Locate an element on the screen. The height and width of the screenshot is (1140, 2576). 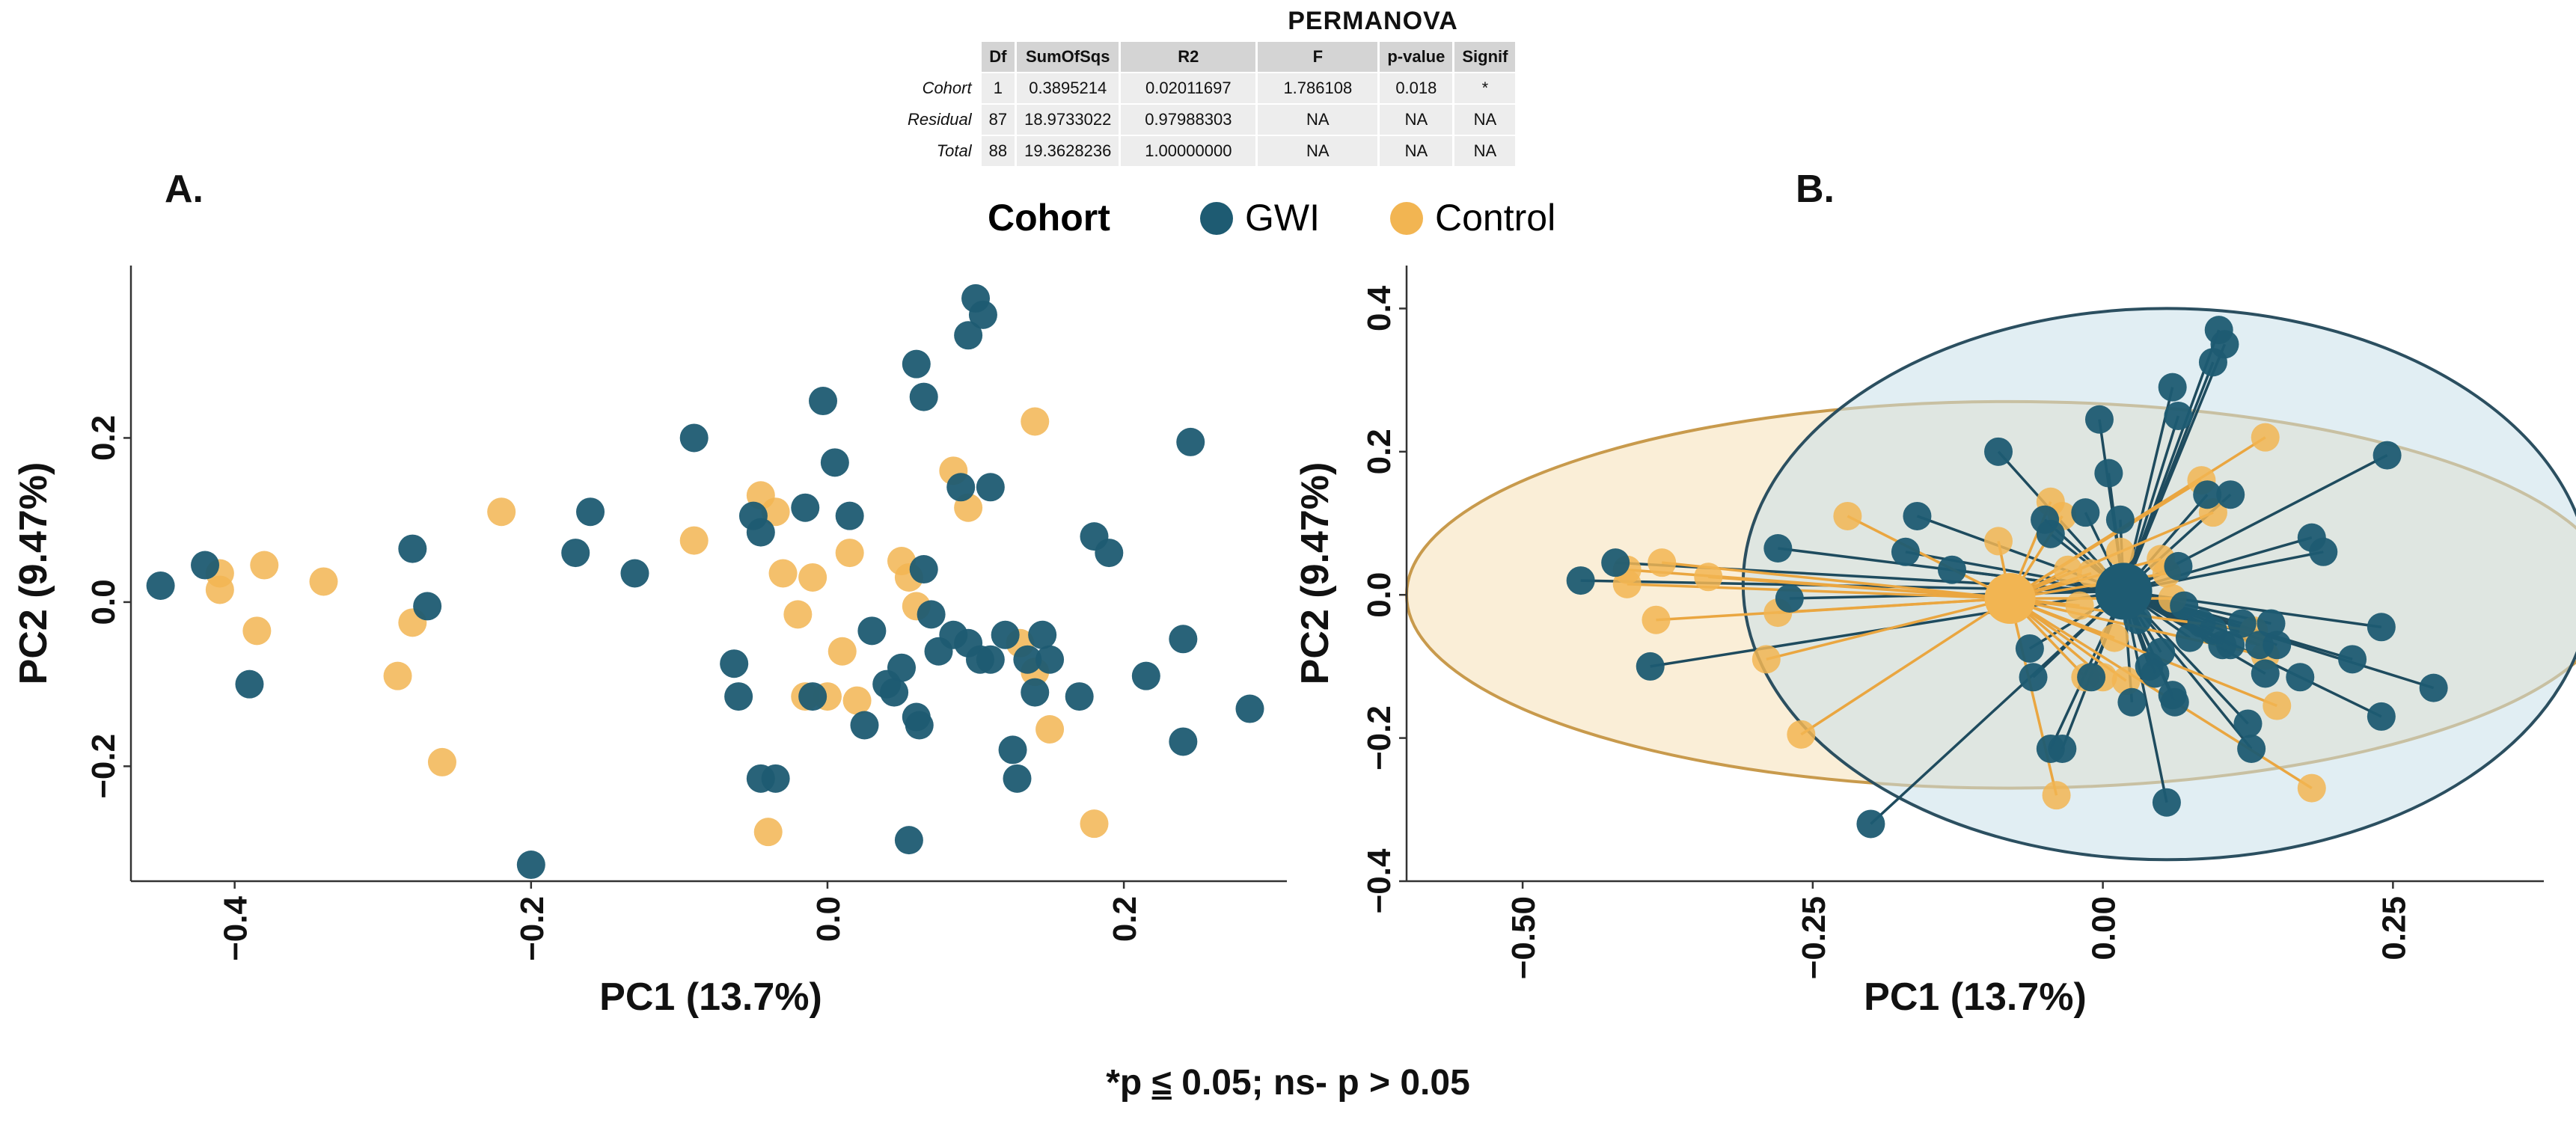
col-p-value: p-value is located at coordinates (1416, 57).